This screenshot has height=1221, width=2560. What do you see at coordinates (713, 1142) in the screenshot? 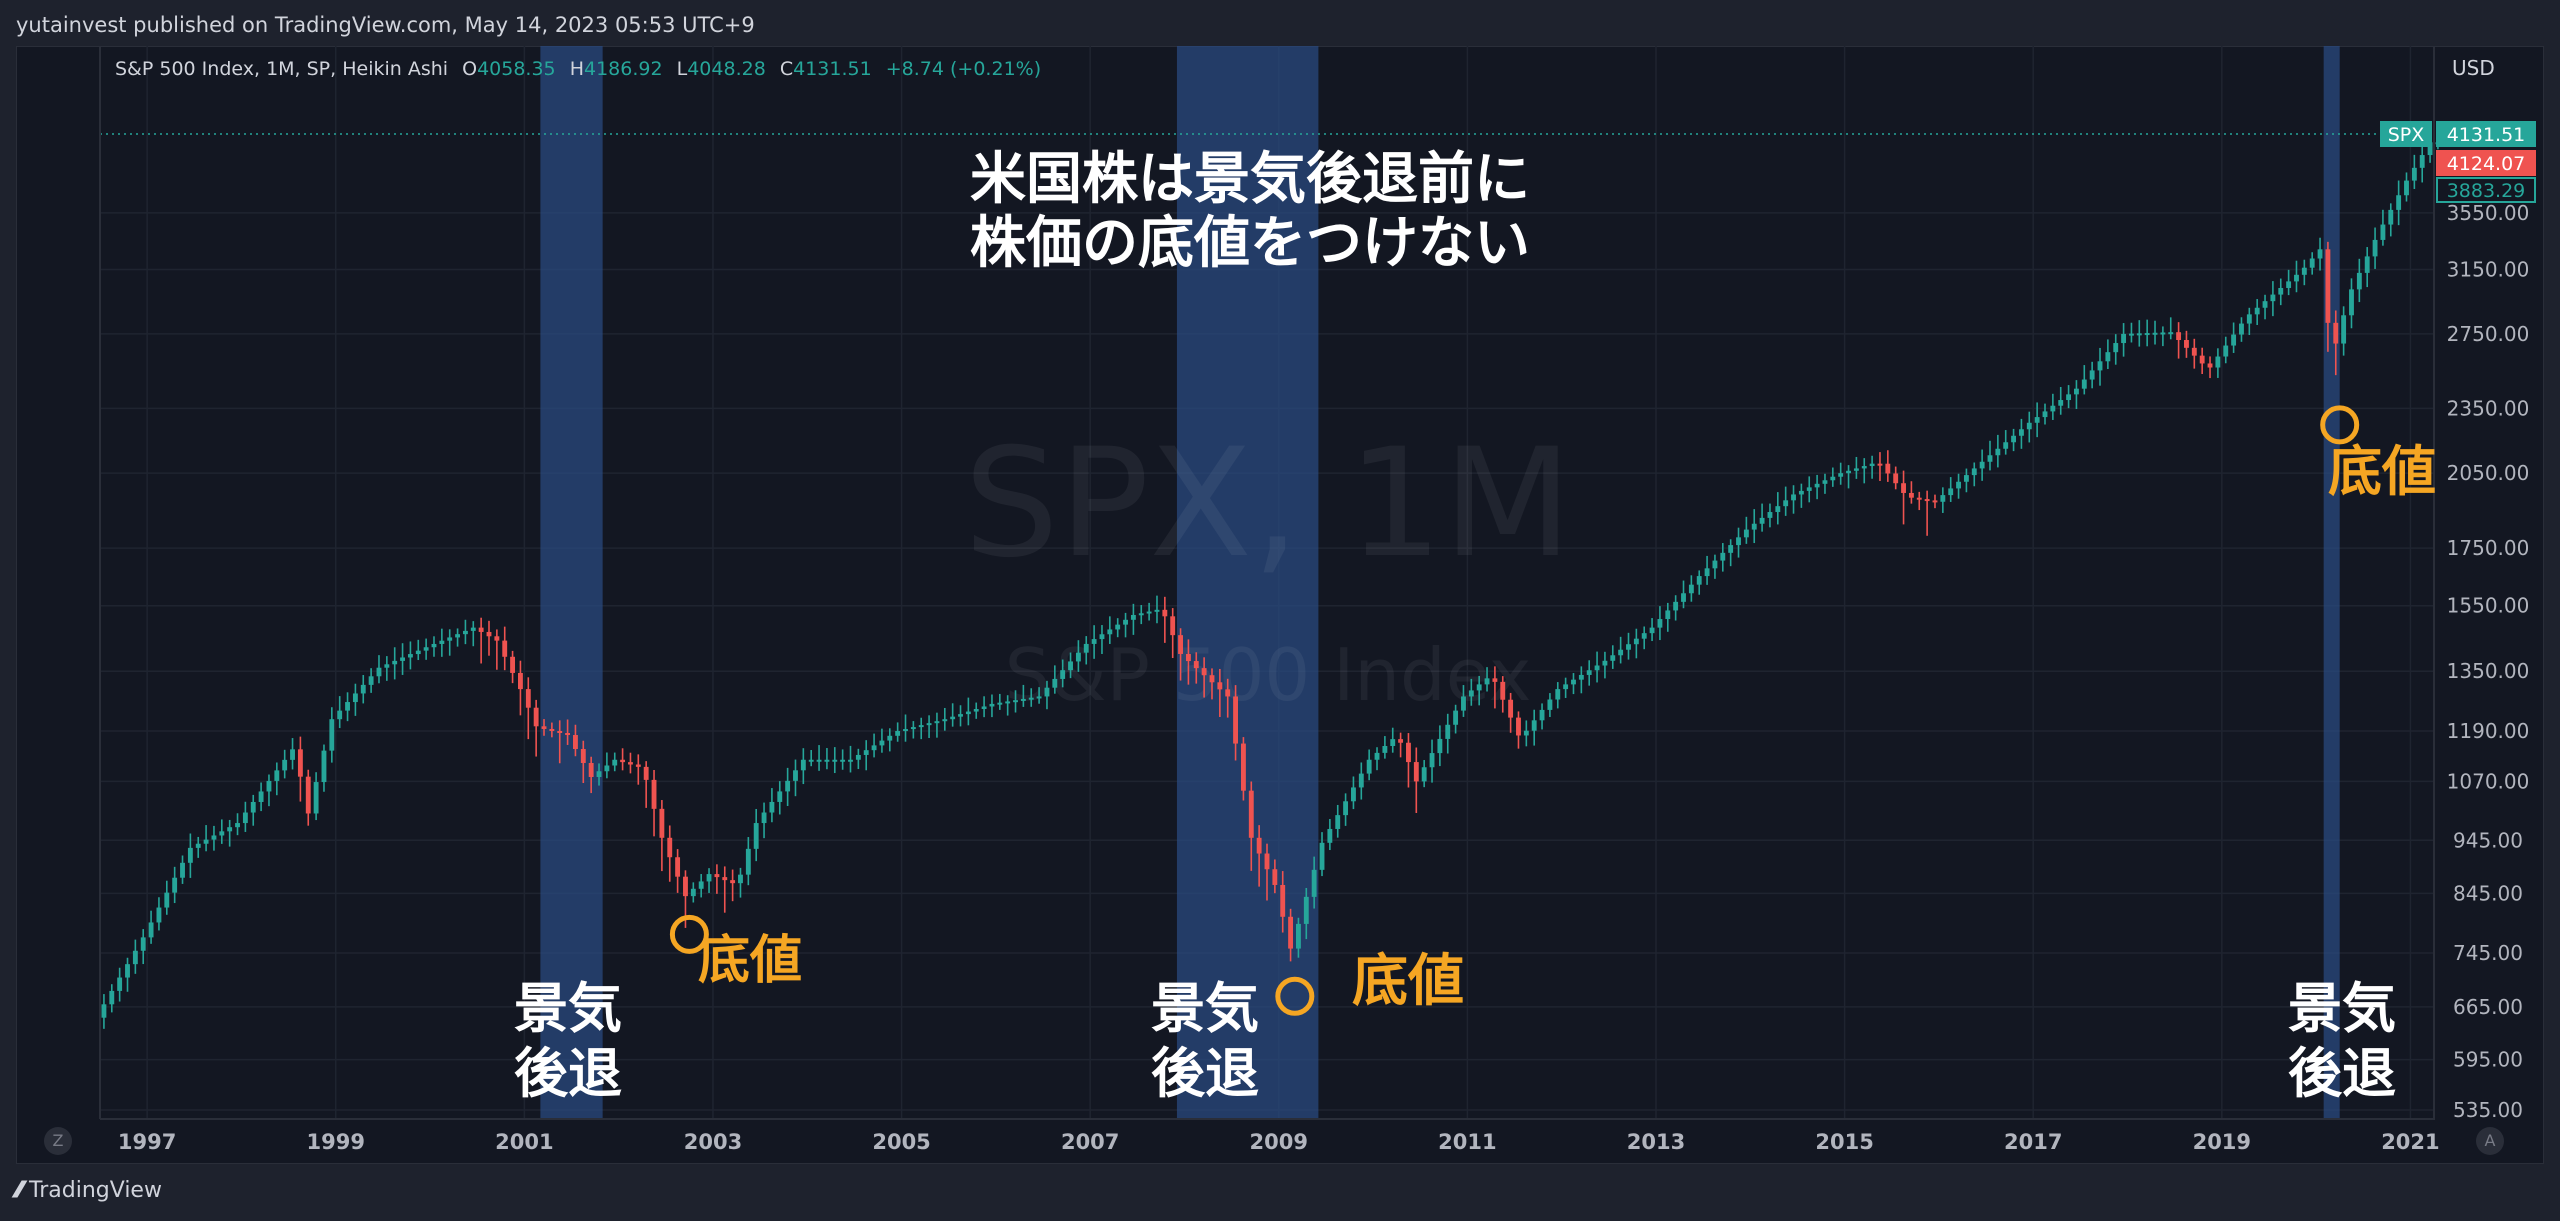
I see `x-tick-label: 2003` at bounding box center [713, 1142].